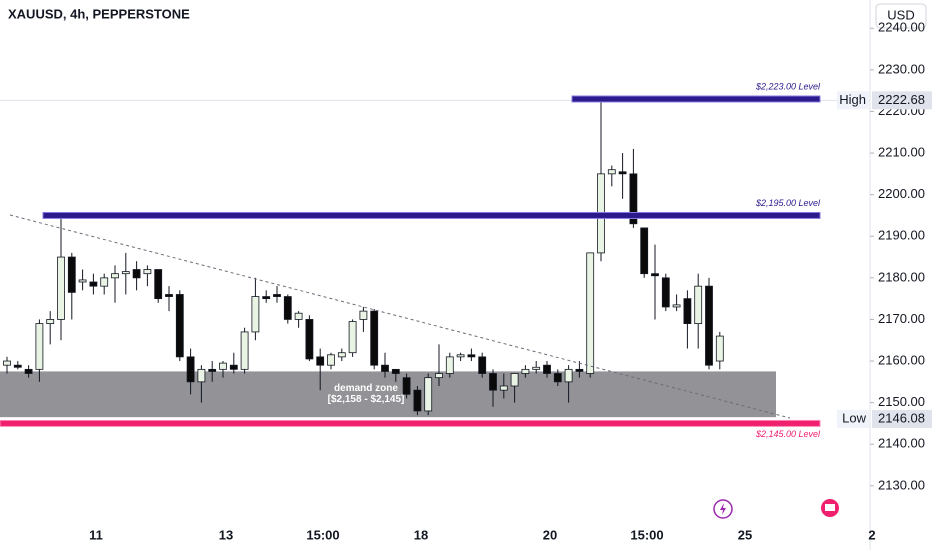  What do you see at coordinates (226, 534) in the screenshot?
I see `x-tick-label: 13` at bounding box center [226, 534].